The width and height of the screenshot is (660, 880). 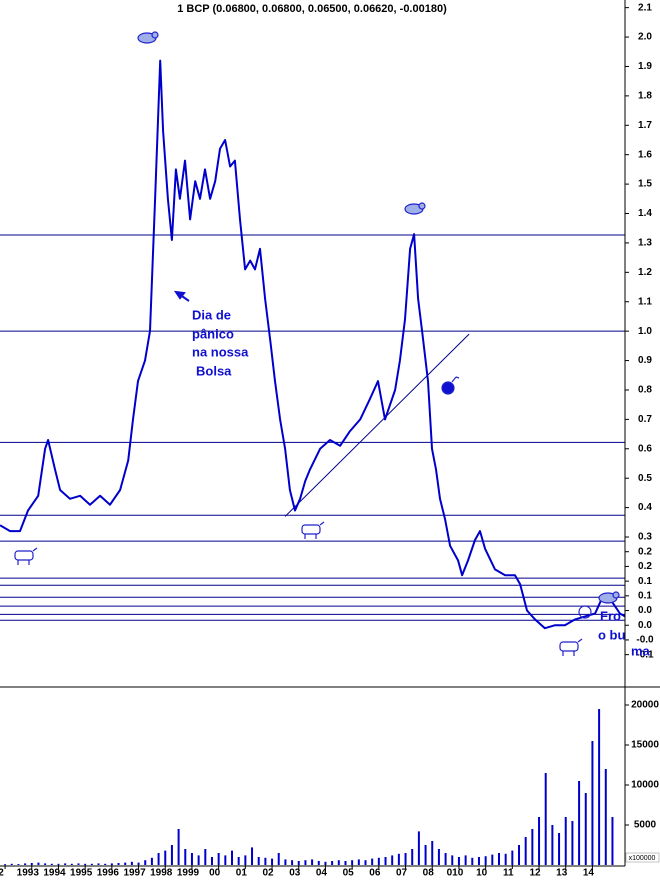 I want to click on bomb-icon, so click(x=448, y=388).